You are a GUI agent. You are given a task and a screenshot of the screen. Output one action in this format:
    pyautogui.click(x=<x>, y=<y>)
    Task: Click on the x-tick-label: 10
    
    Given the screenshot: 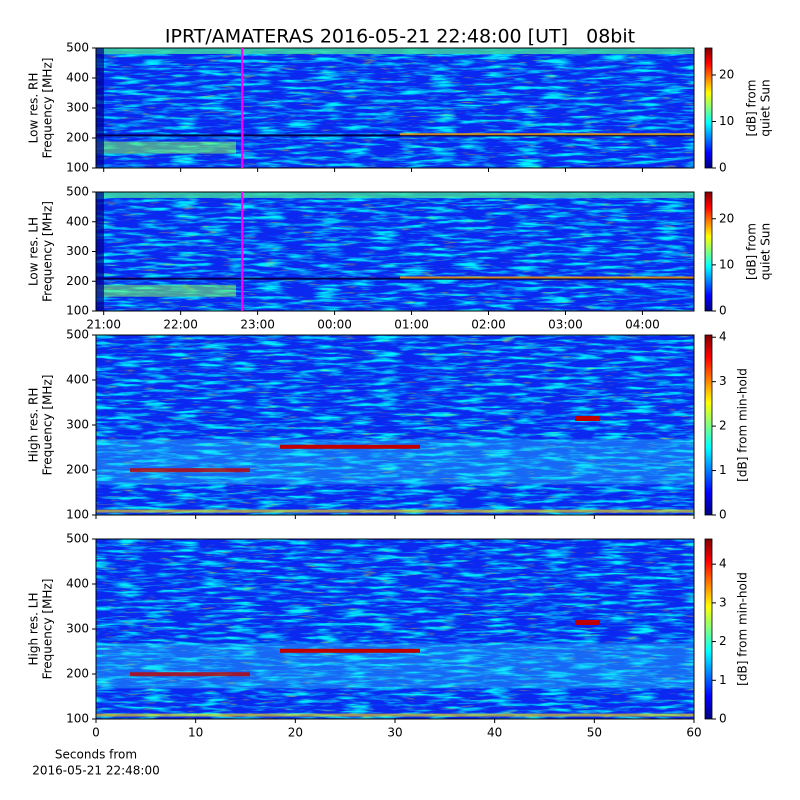 What is the action you would take?
    pyautogui.click(x=195, y=733)
    